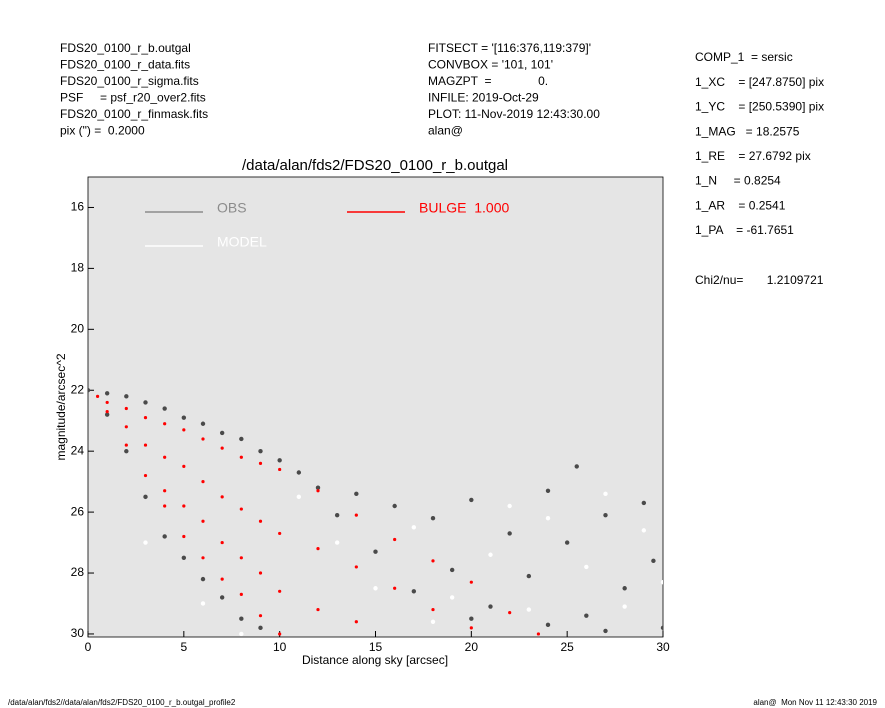  What do you see at coordinates (483, 98) in the screenshot?
I see `header-line: INFILE: 2019-Oct-29` at bounding box center [483, 98].